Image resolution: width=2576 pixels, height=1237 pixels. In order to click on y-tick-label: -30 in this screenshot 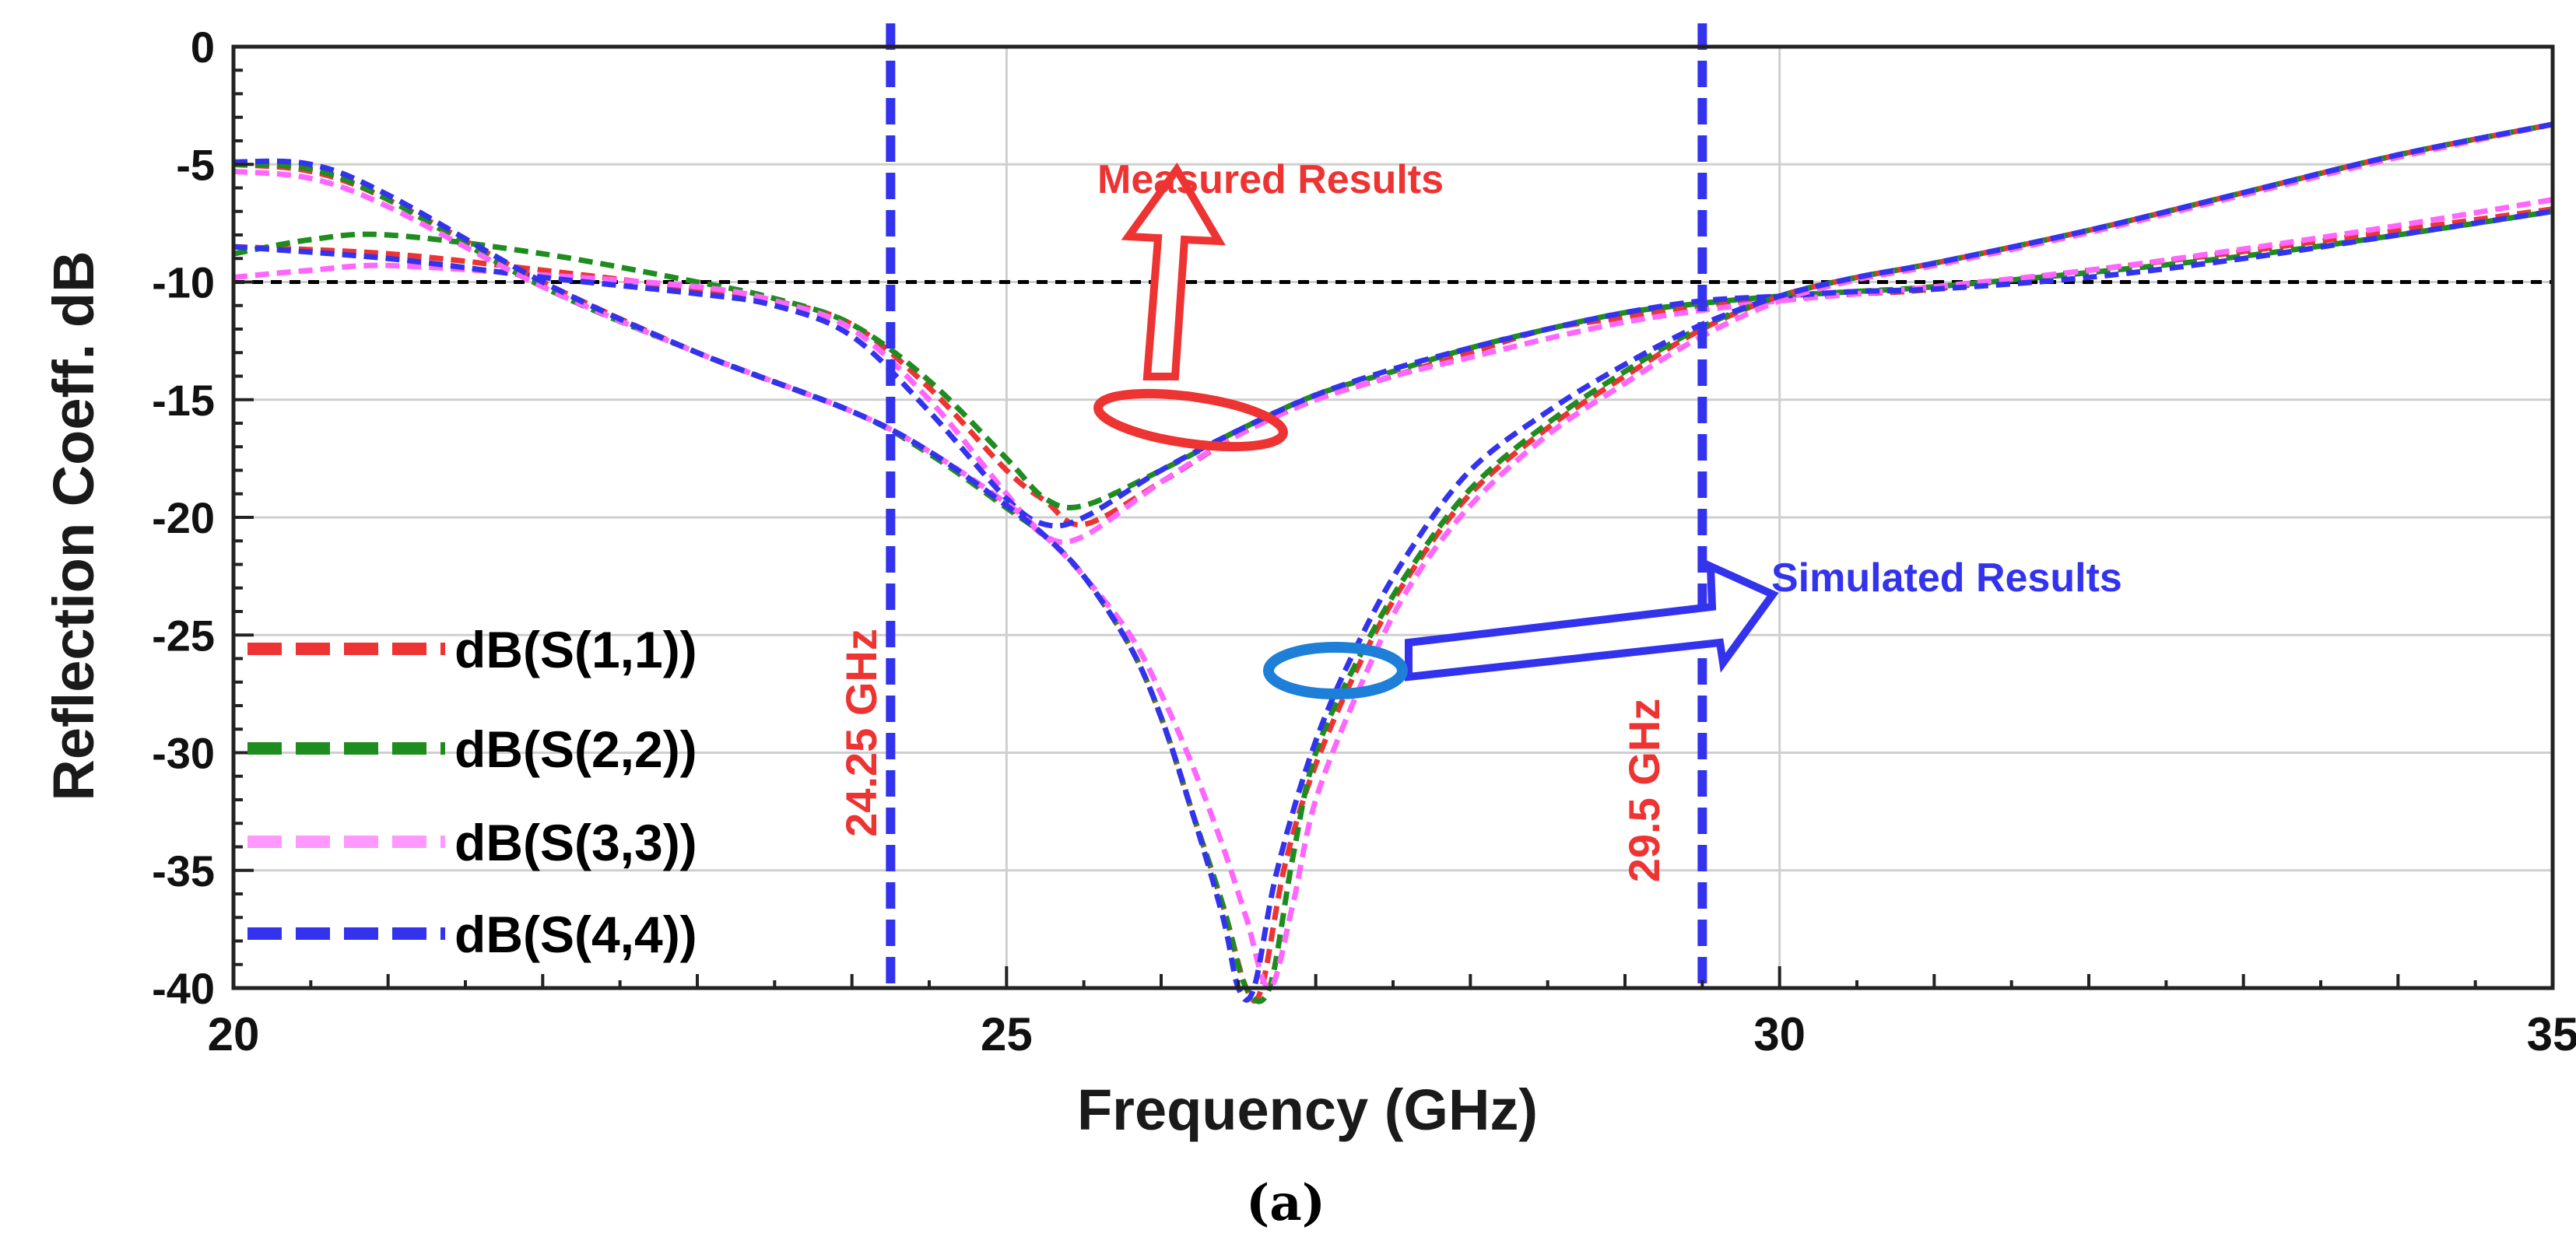, I will do `click(184, 753)`.